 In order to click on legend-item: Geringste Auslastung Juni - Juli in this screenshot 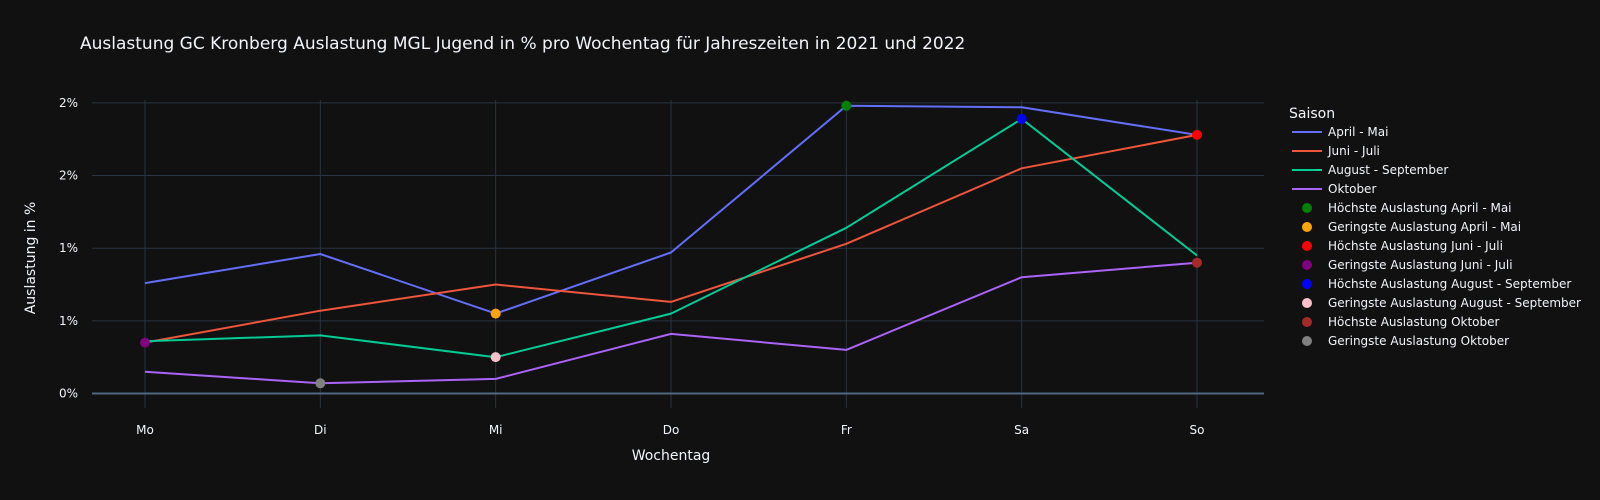, I will do `click(1407, 265)`.